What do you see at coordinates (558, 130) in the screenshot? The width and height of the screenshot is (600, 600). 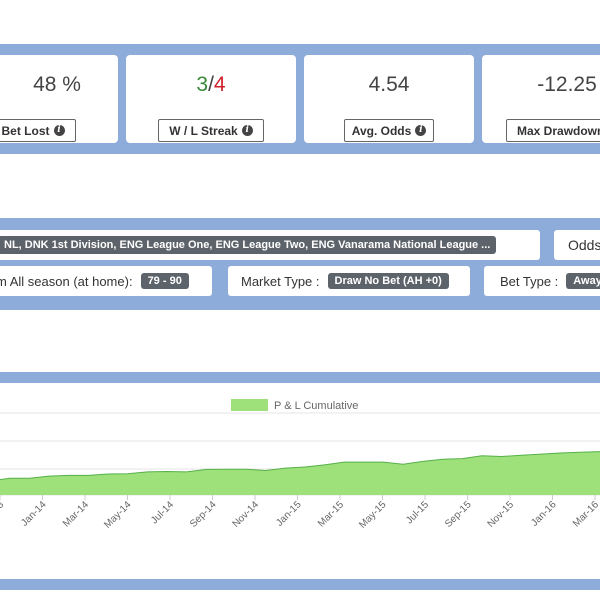 I see `stat-label-text: Max Drawdown` at bounding box center [558, 130].